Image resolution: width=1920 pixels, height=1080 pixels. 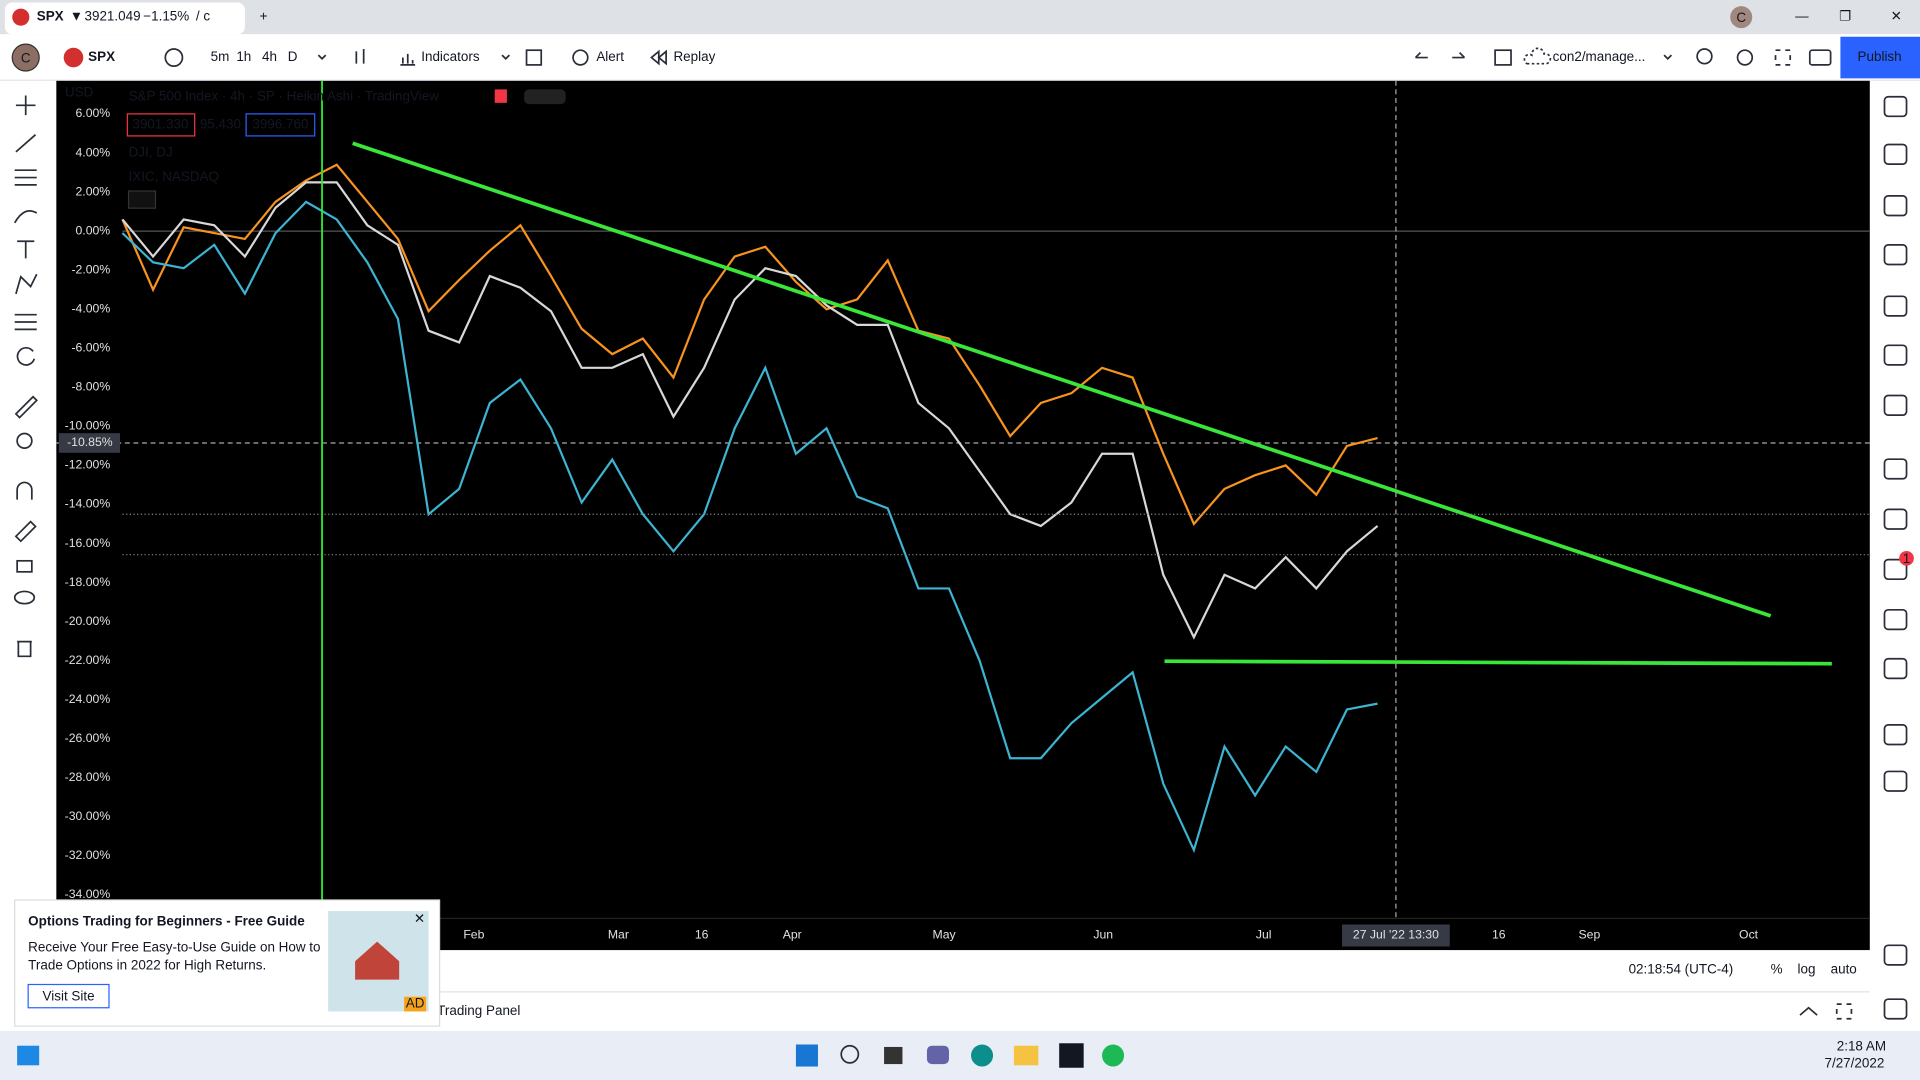 I want to click on crosshair-tool, so click(x=25, y=105).